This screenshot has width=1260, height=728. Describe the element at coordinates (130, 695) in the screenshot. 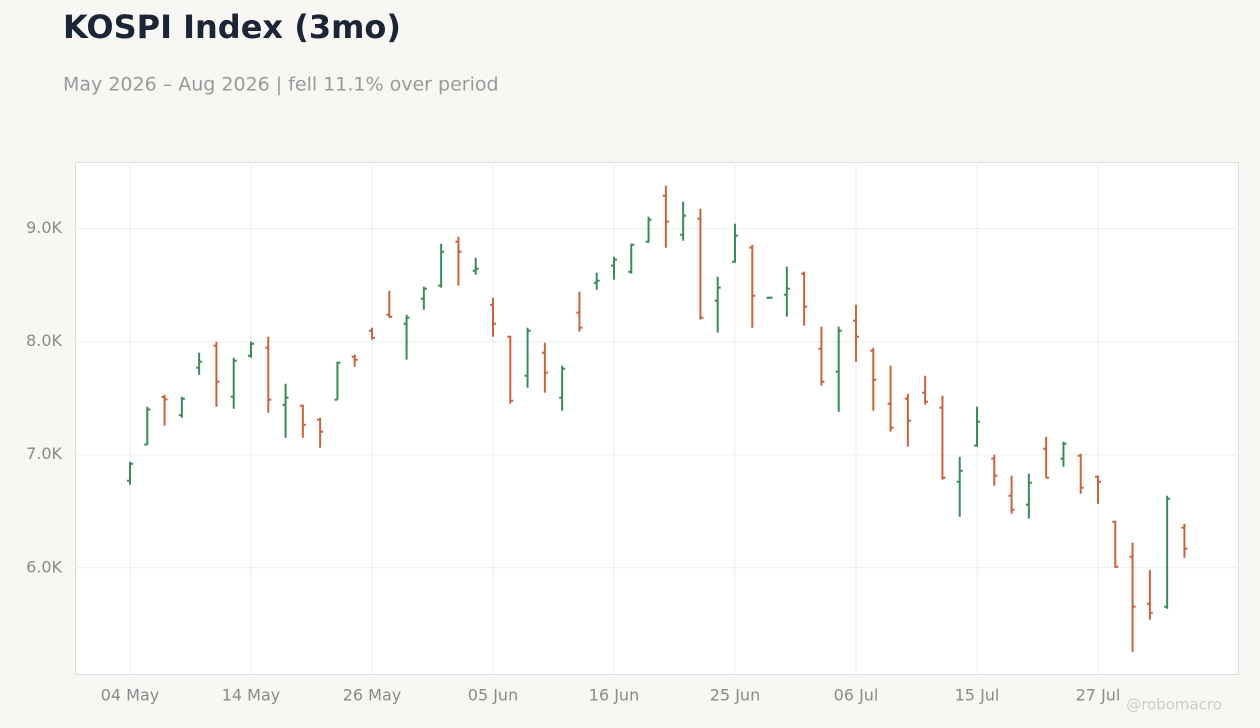

I see `x-tick-label: 04 May` at that location.